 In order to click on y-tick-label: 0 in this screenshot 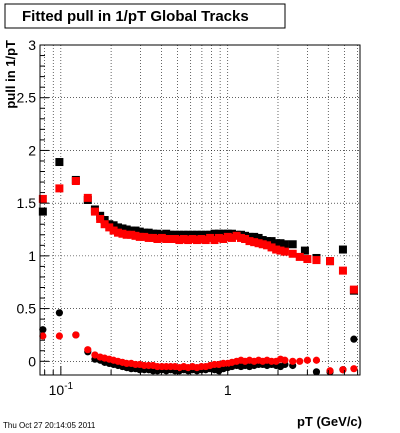, I will do `click(32, 361)`.